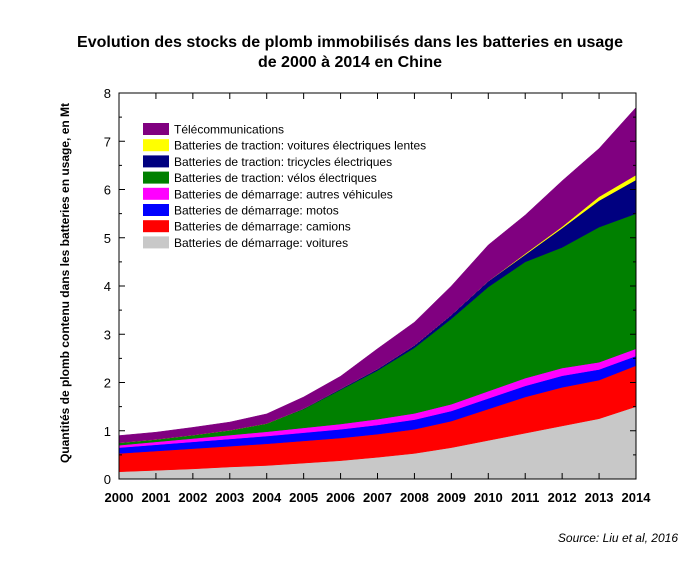 This screenshot has width=700, height=569. I want to click on x-tick-label: 2004, so click(267, 497).